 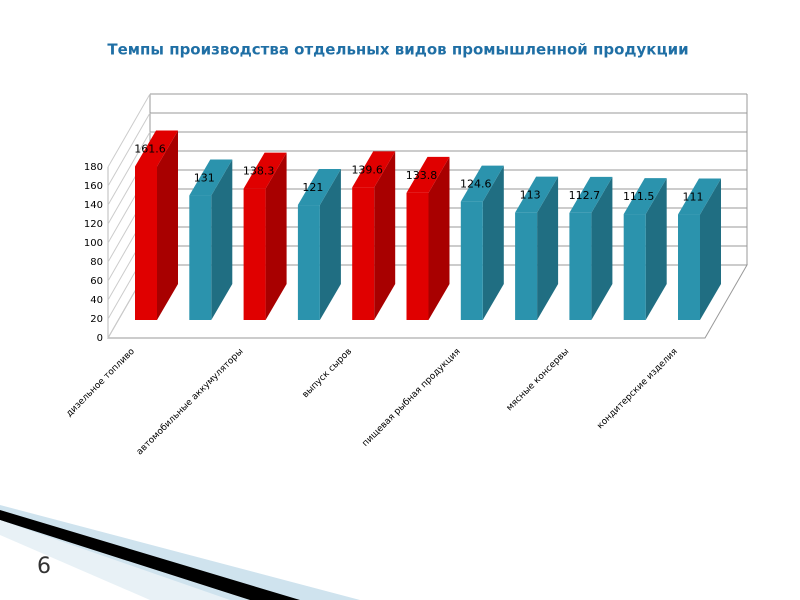 What do you see at coordinates (93, 167) in the screenshot?
I see `y-tick-label: 180` at bounding box center [93, 167].